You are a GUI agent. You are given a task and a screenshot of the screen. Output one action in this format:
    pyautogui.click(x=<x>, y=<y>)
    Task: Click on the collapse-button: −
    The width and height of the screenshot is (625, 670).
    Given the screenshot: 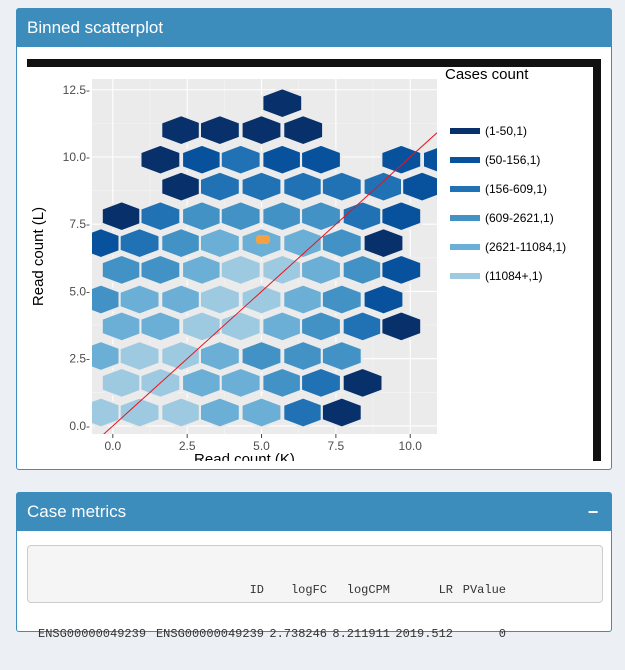 What is the action you would take?
    pyautogui.click(x=593, y=512)
    